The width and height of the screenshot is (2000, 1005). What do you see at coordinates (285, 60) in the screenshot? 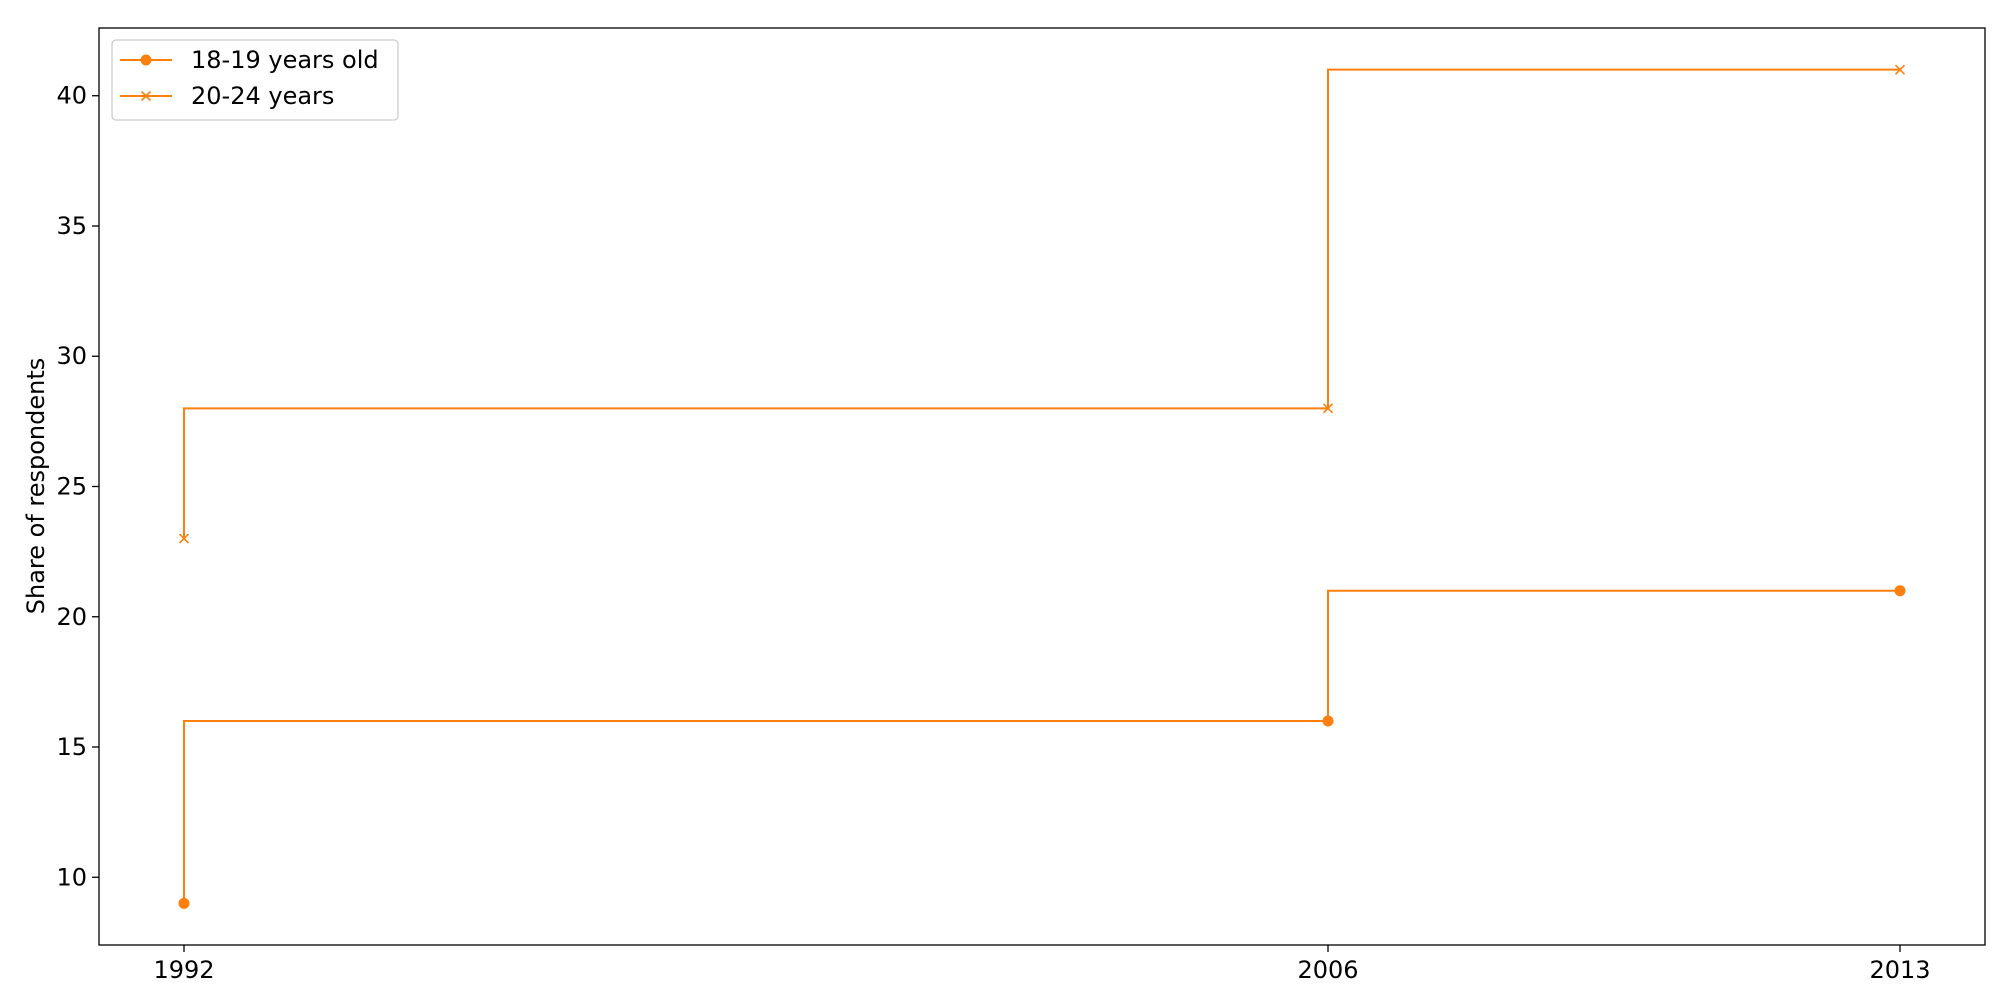
I see `legend-label: 18-19 years old` at bounding box center [285, 60].